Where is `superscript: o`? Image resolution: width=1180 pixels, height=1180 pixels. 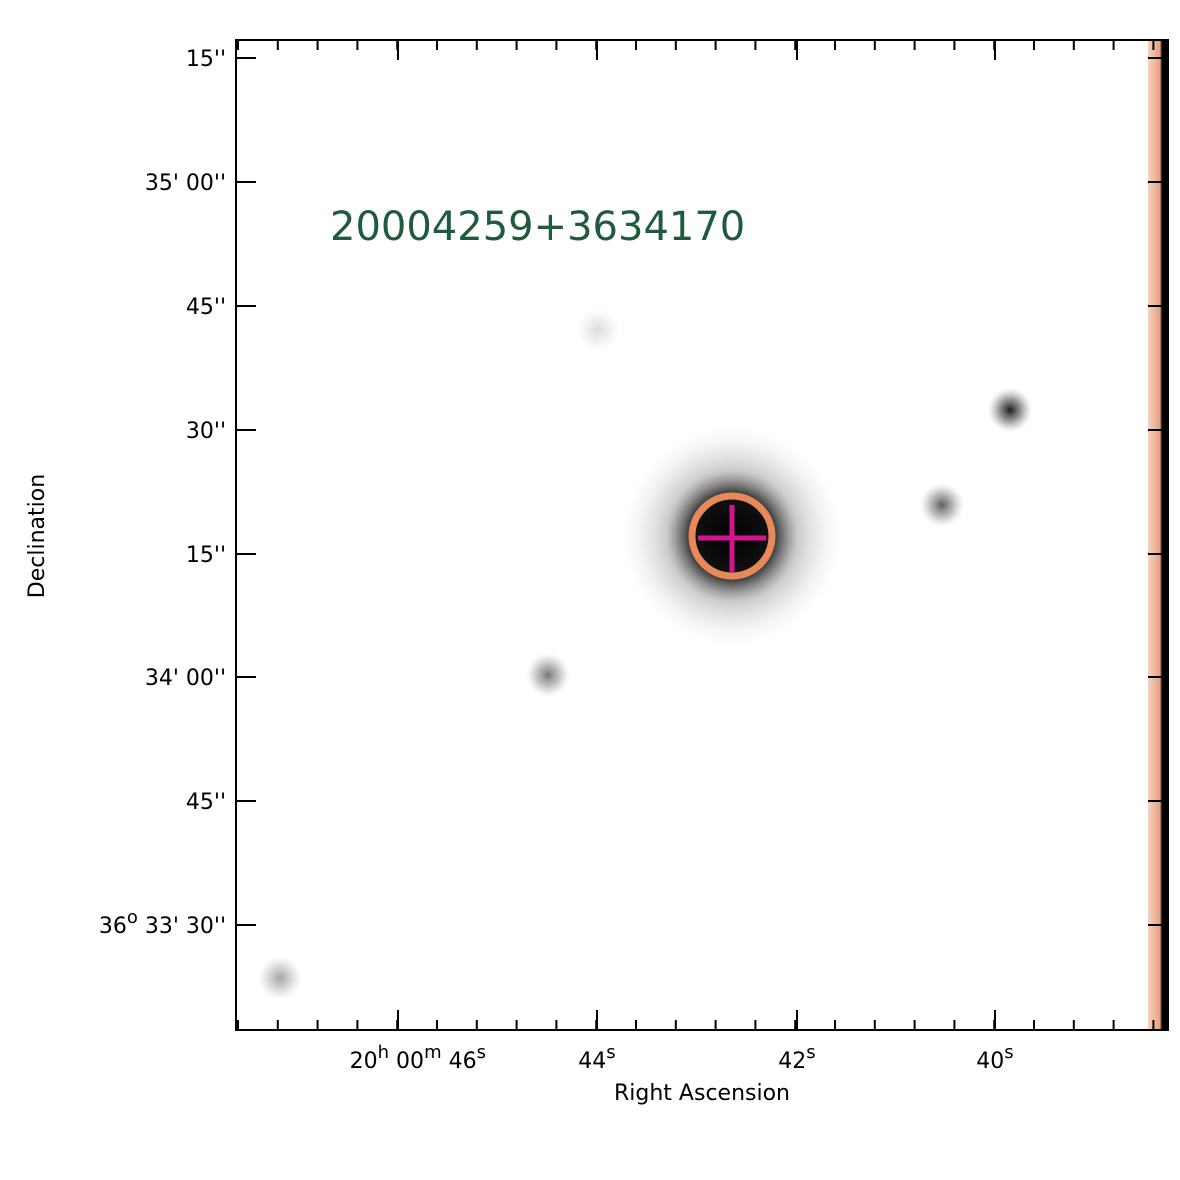 superscript: o is located at coordinates (132, 917).